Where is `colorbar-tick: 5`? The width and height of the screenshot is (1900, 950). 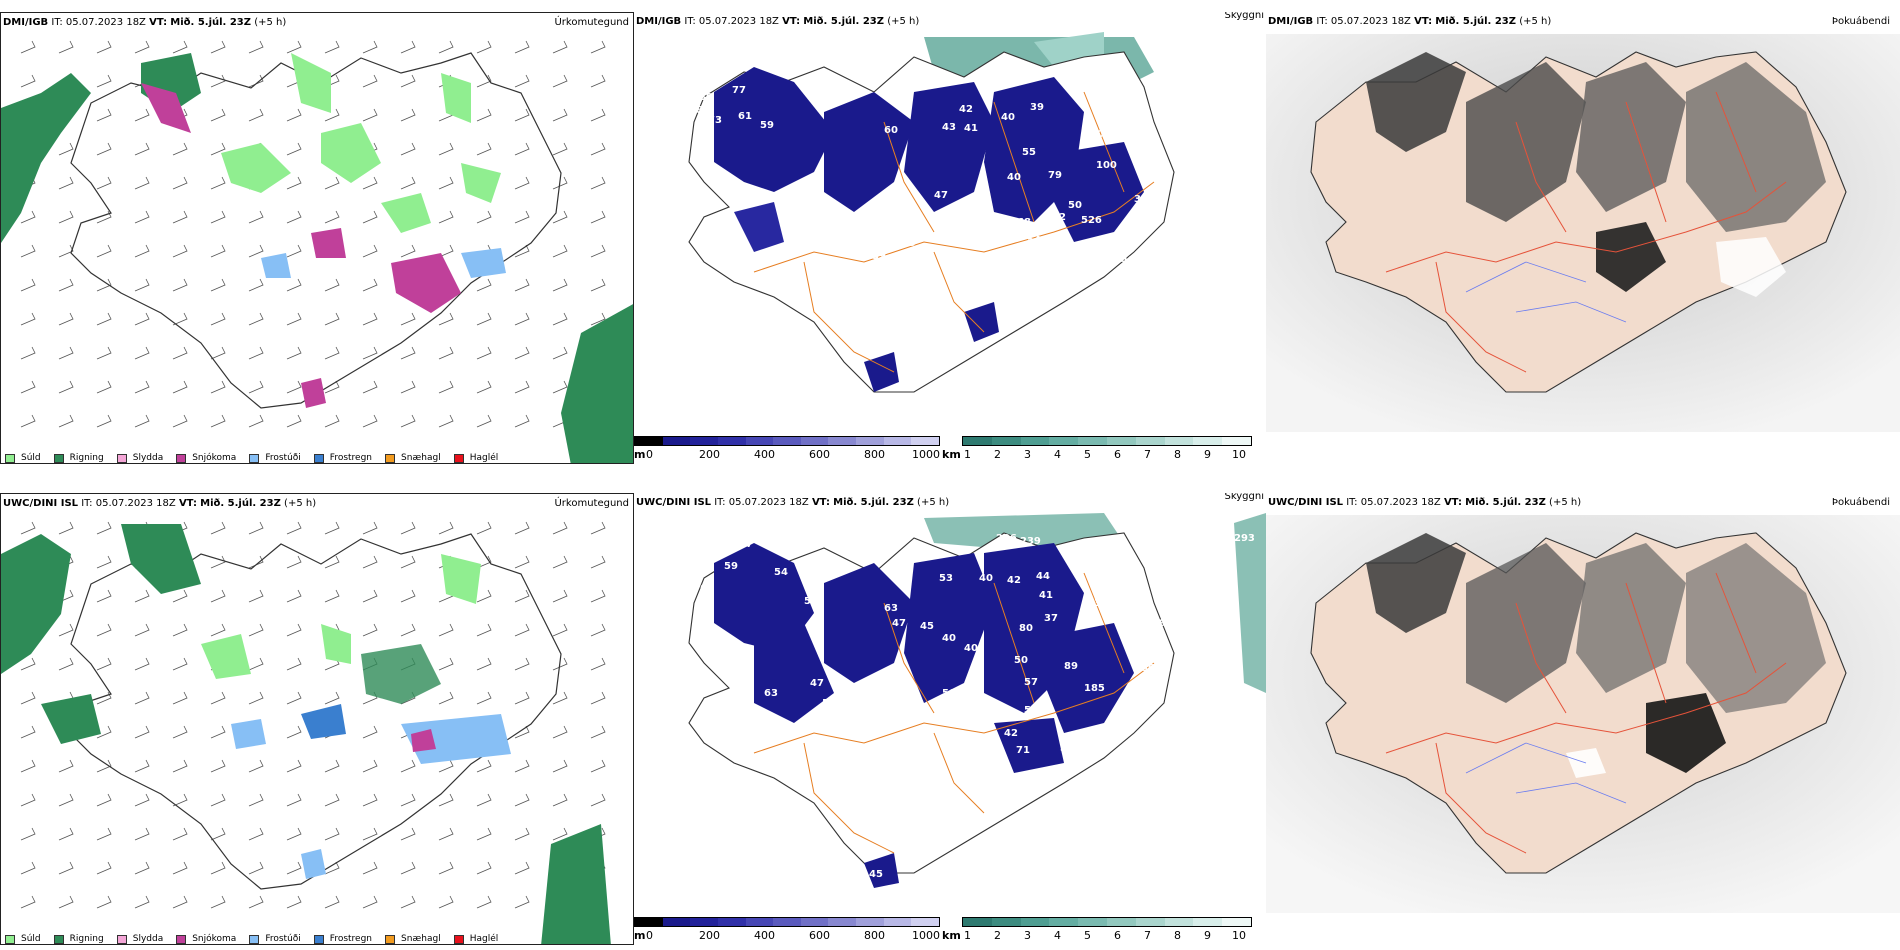 colorbar-tick: 5 is located at coordinates (1087, 454).